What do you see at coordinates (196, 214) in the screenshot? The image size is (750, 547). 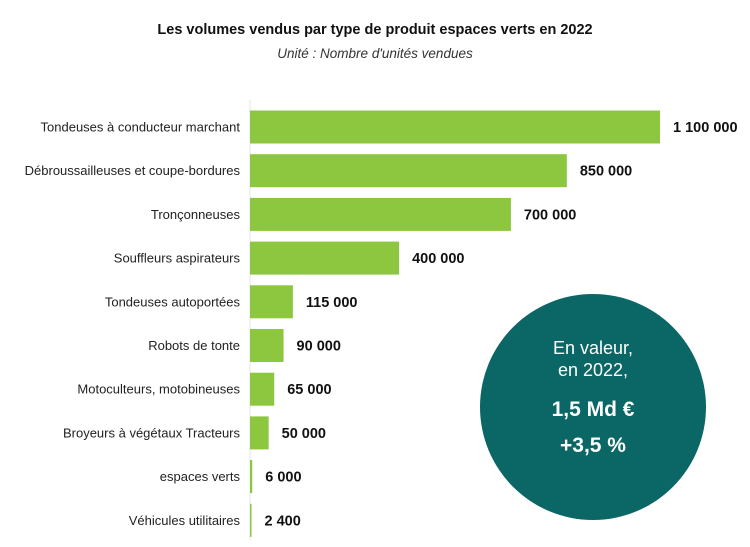 I see `category-label: Tronçonneuses` at bounding box center [196, 214].